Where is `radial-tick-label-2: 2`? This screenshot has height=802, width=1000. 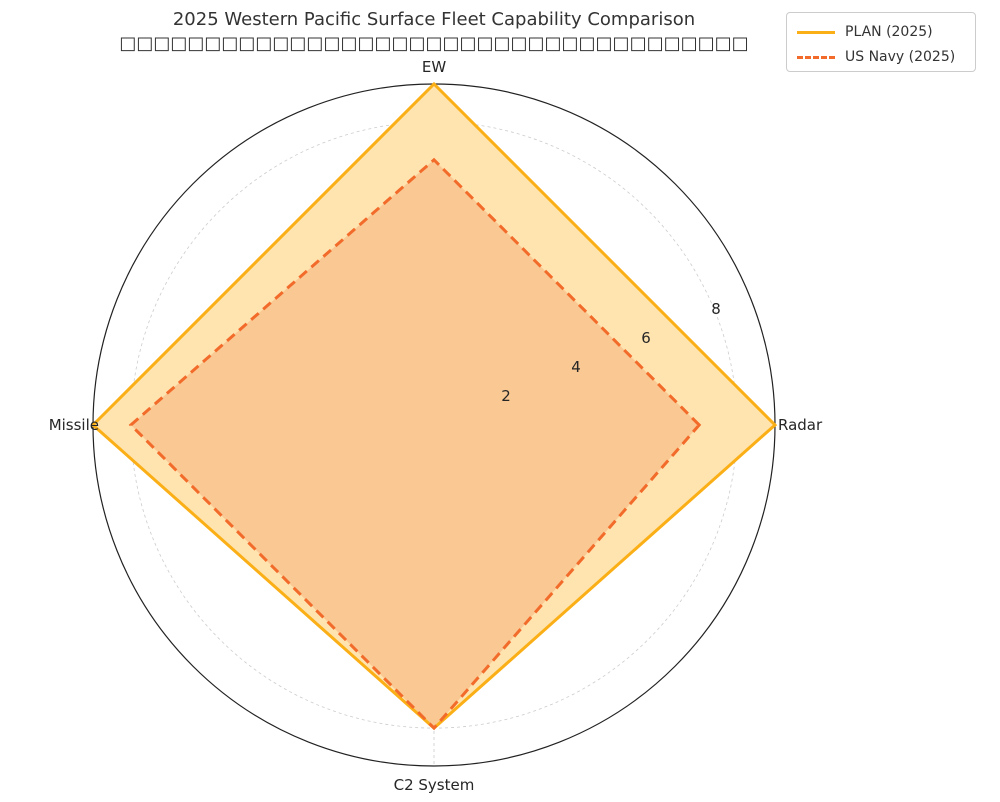 radial-tick-label-2: 2 is located at coordinates (506, 396).